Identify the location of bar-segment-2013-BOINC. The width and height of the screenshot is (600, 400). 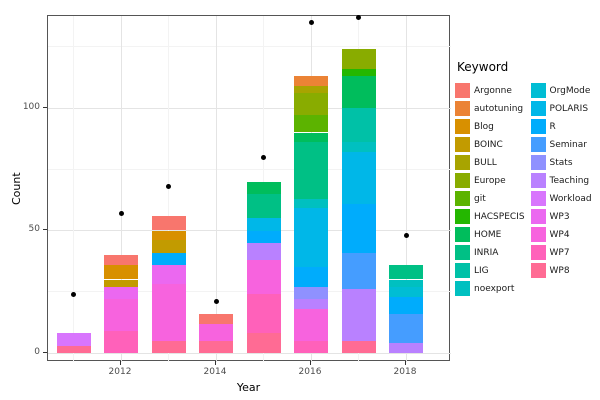
(168, 246).